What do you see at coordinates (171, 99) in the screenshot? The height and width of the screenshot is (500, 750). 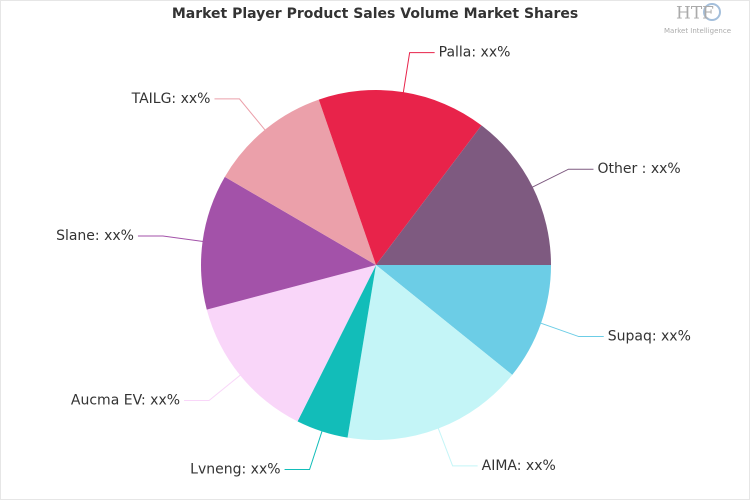 I see `slice-label: TAILG: xx%` at bounding box center [171, 99].